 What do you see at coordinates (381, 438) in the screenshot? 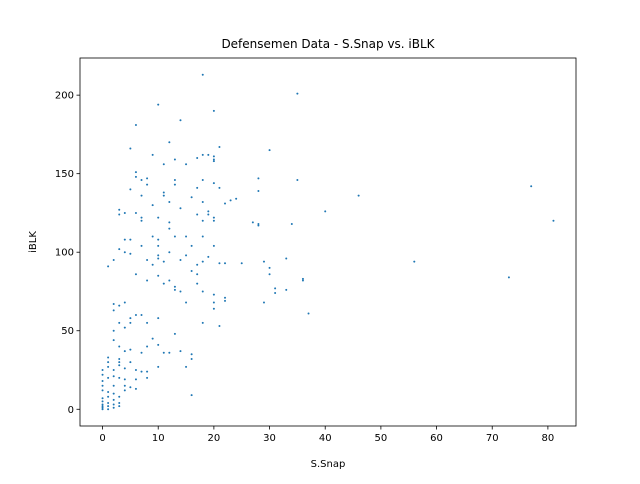
I see `x-tick-label: 50` at bounding box center [381, 438].